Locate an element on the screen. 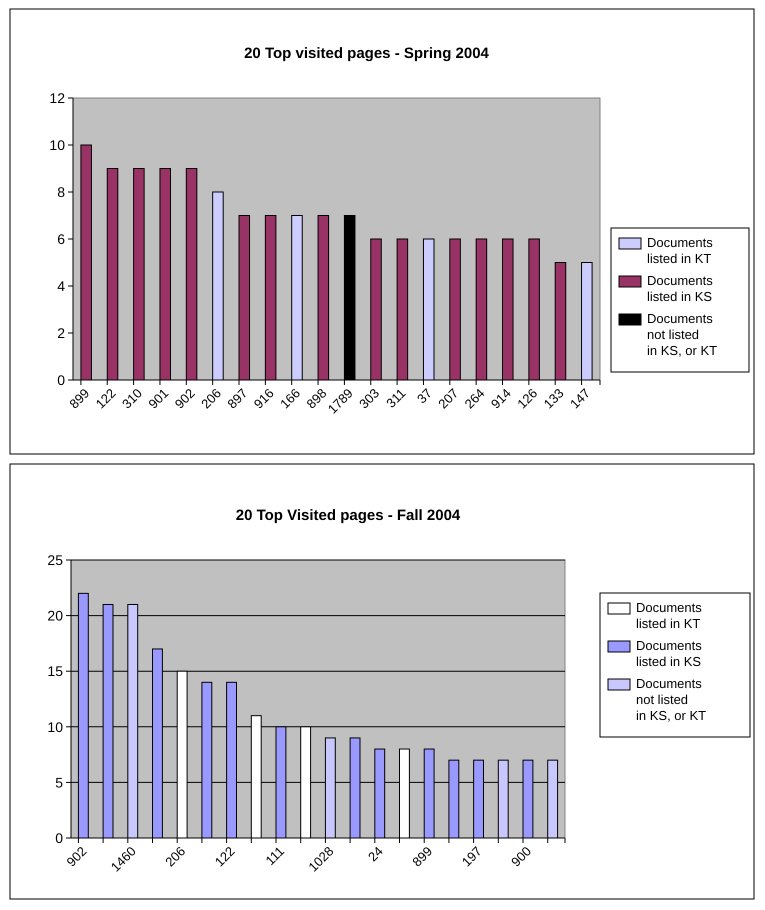 The height and width of the screenshot is (910, 765). x-tick-label: 147 is located at coordinates (579, 399).